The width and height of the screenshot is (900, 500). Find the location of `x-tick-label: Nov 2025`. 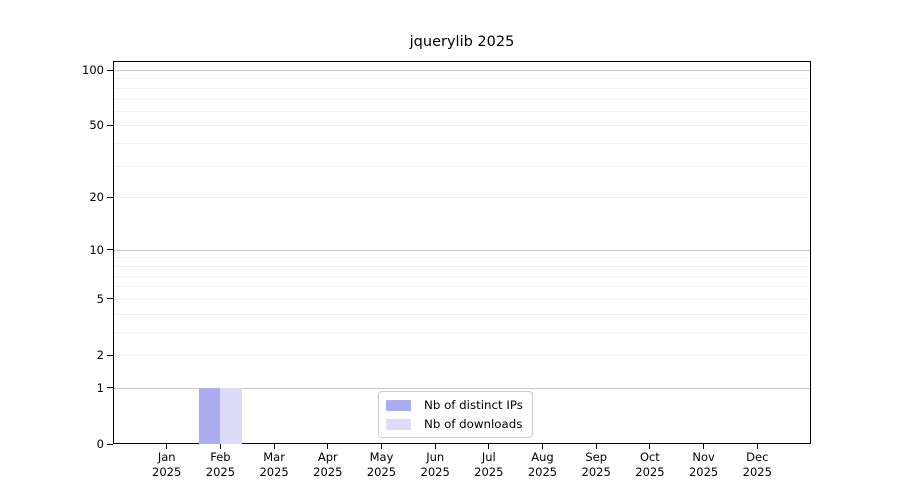

x-tick-label: Nov 2025 is located at coordinates (703, 464).